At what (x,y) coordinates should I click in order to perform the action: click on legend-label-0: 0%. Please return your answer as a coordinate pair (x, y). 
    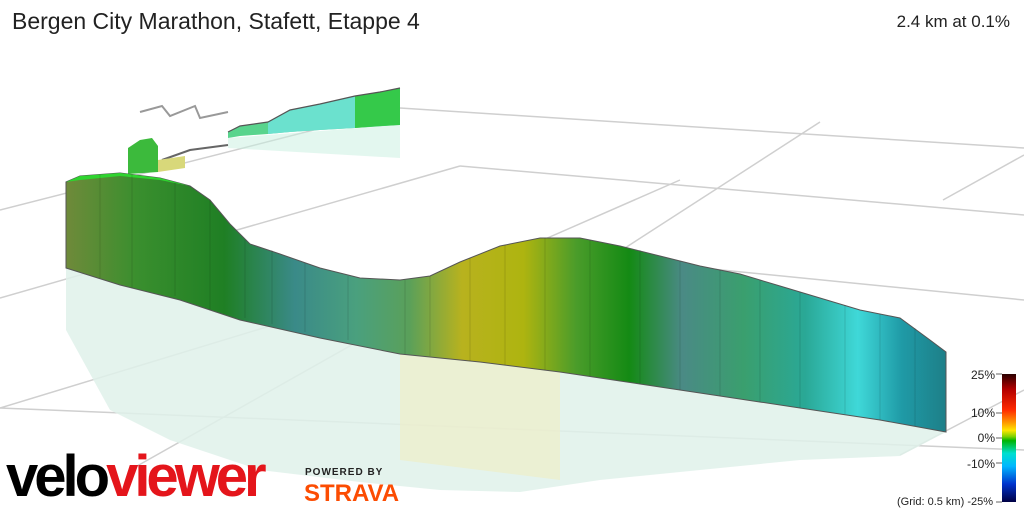
    Looking at the image, I should click on (986, 438).